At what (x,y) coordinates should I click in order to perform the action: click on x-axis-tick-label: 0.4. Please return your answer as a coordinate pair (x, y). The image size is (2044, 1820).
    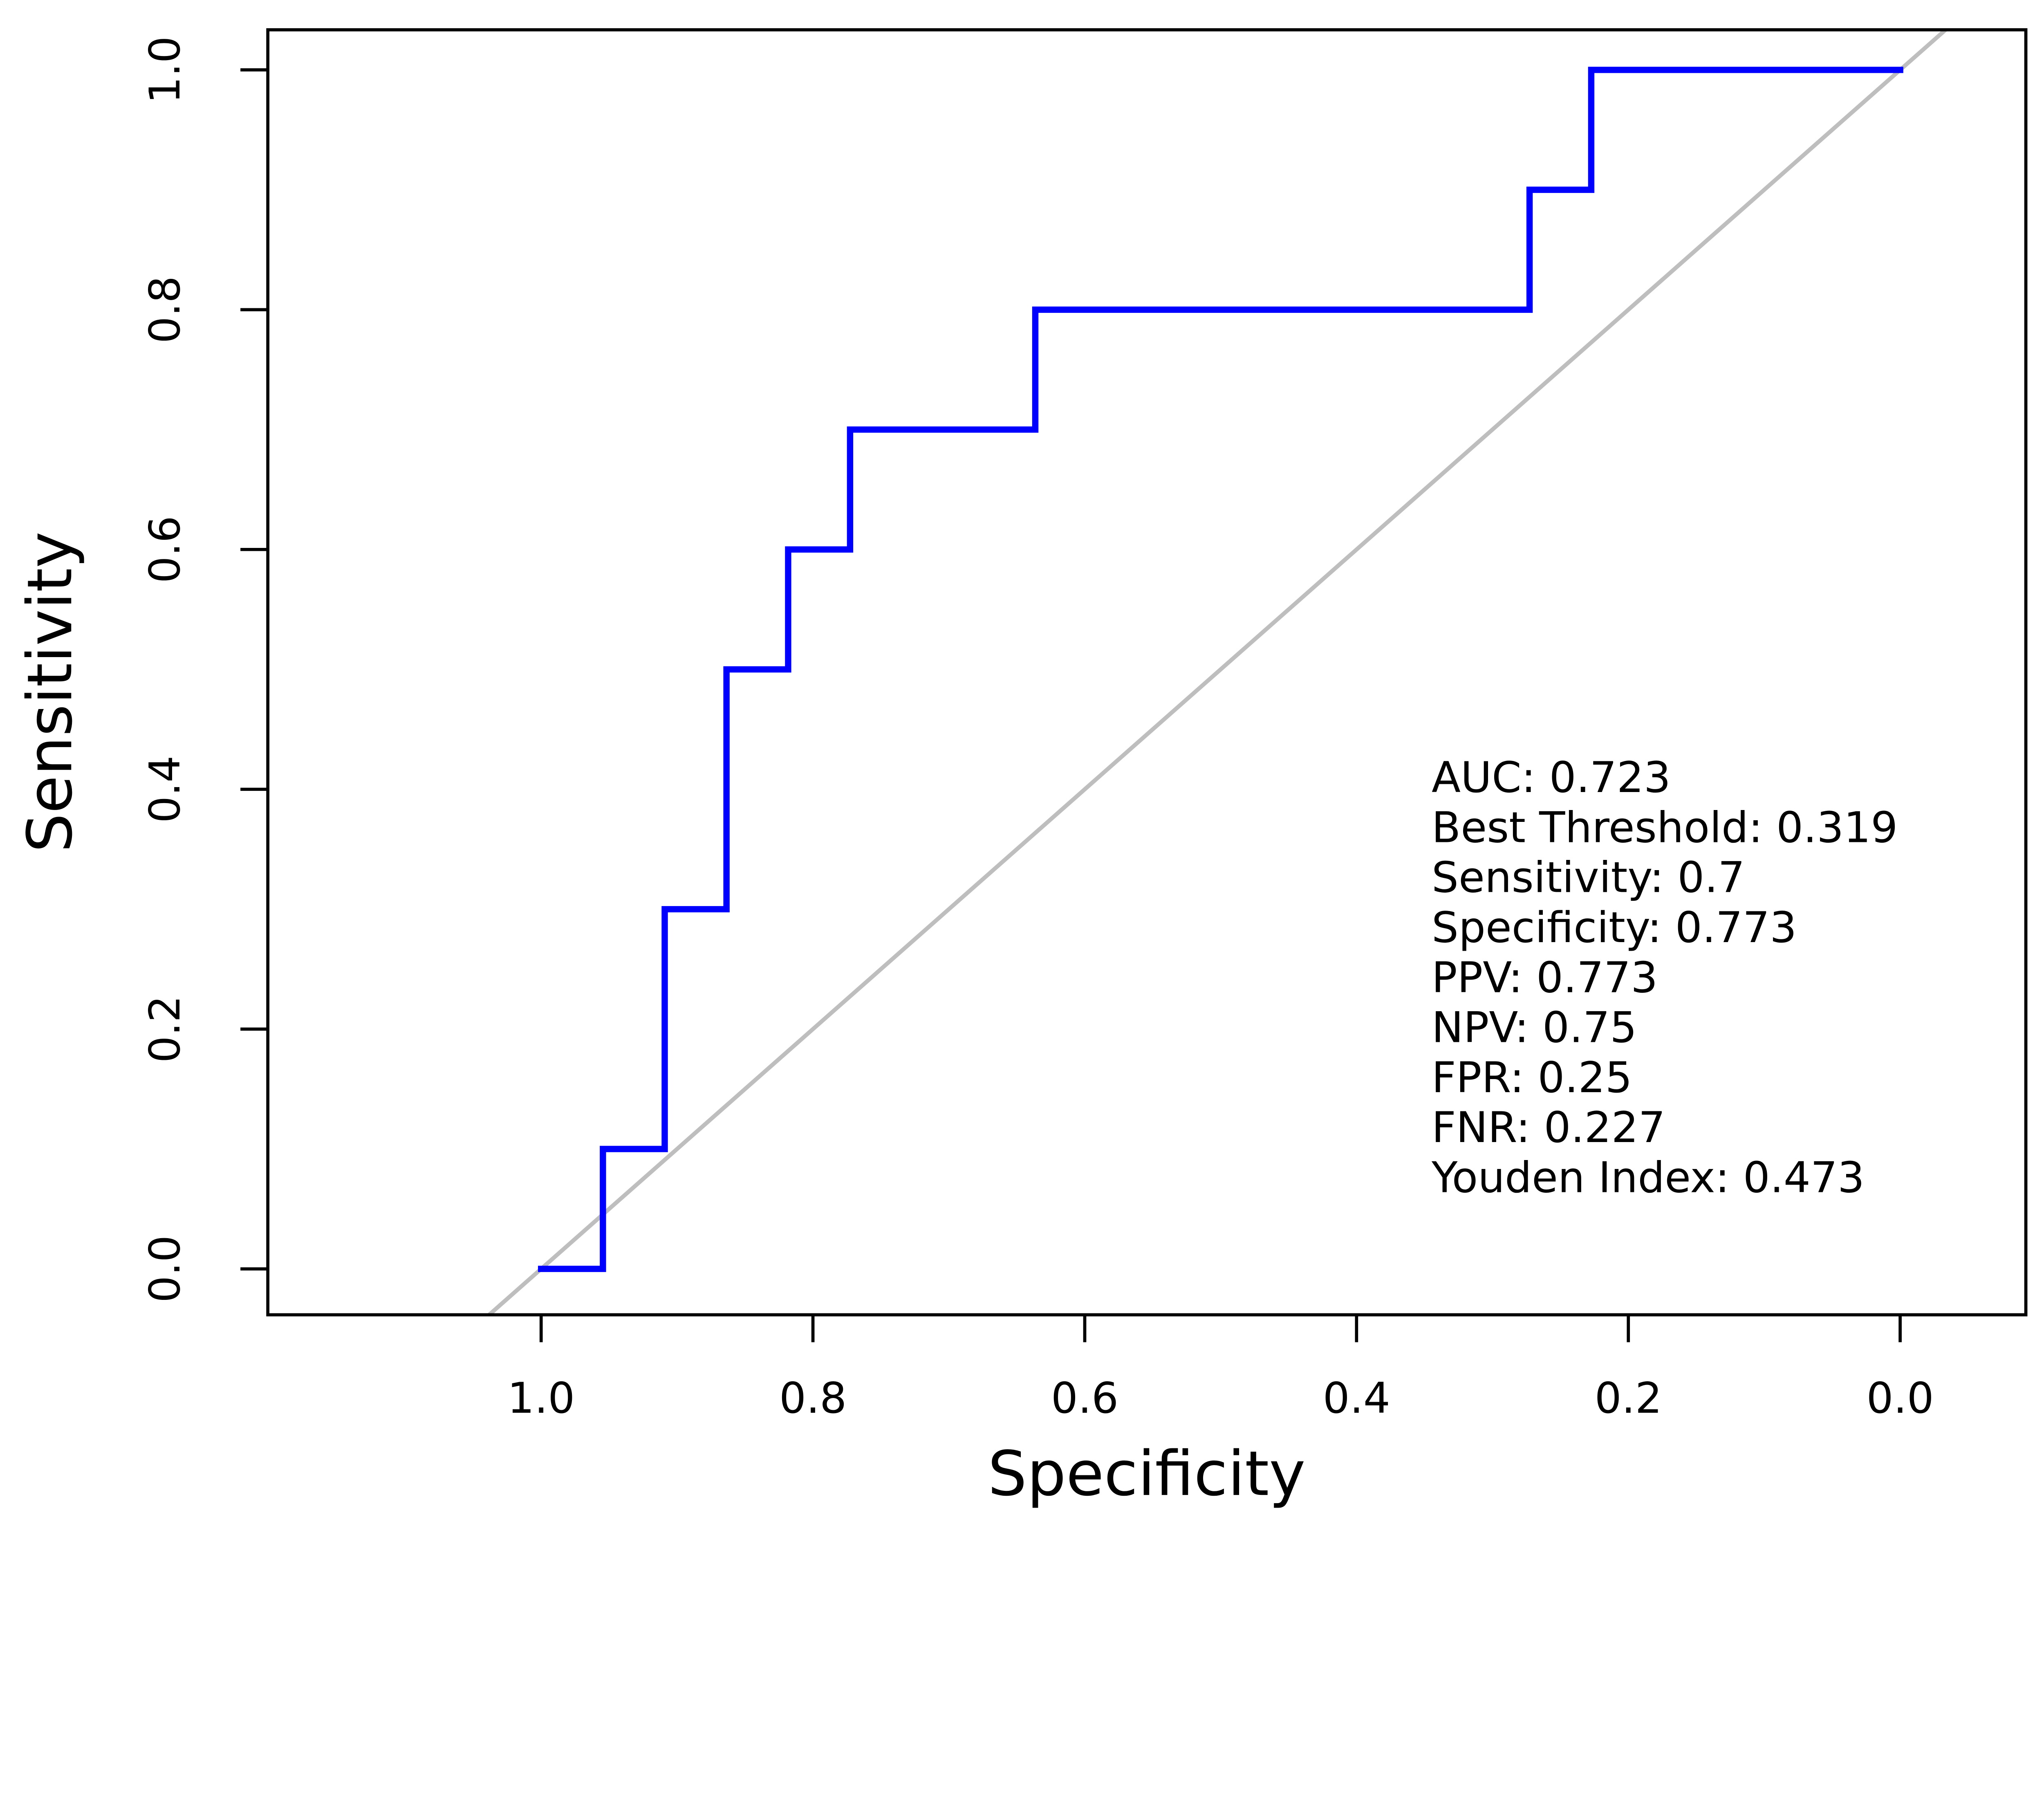
    Looking at the image, I should click on (1357, 1398).